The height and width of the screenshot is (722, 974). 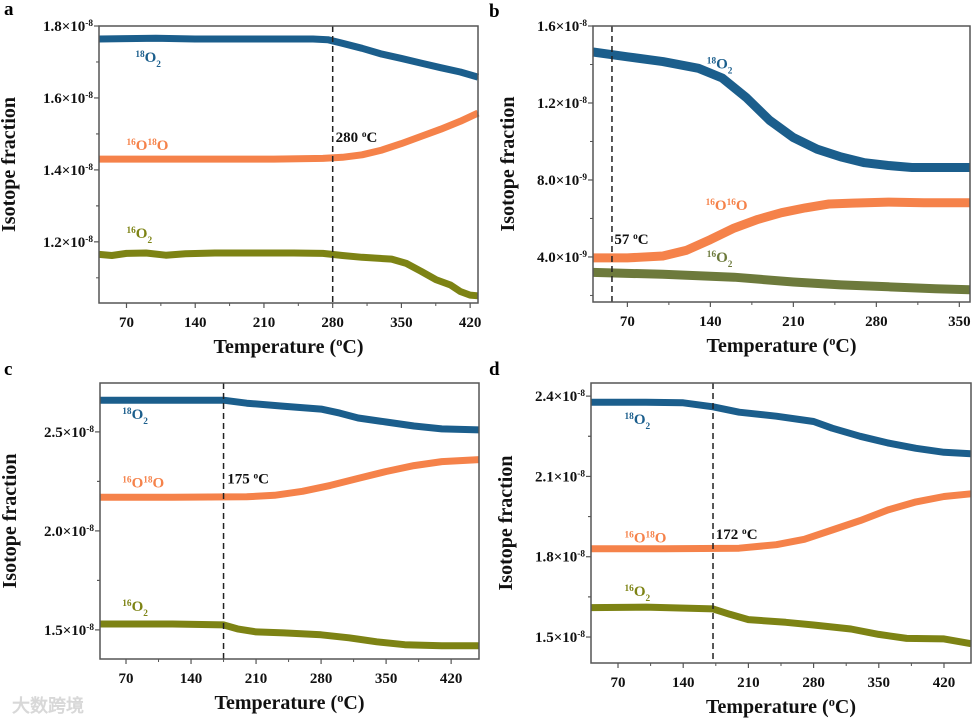 I want to click on y-tick-label: 1.4×10⁻⁸, so click(x=68, y=171).